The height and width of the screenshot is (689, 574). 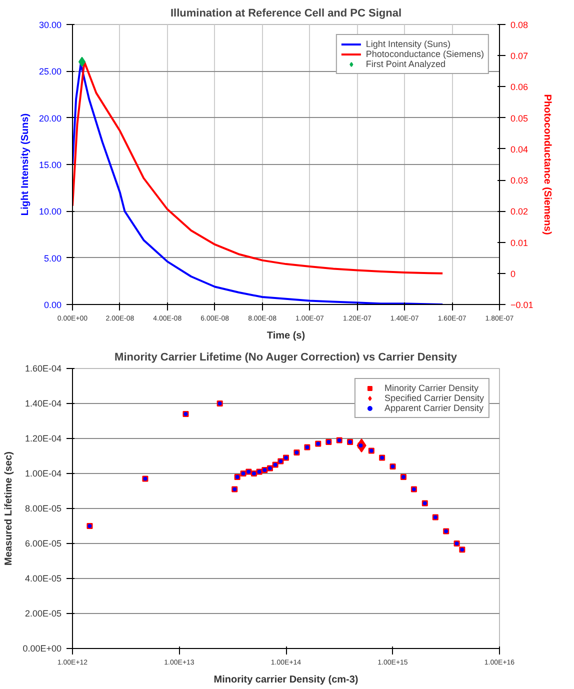 I want to click on y2-tick-label: 0.05, so click(x=519, y=118).